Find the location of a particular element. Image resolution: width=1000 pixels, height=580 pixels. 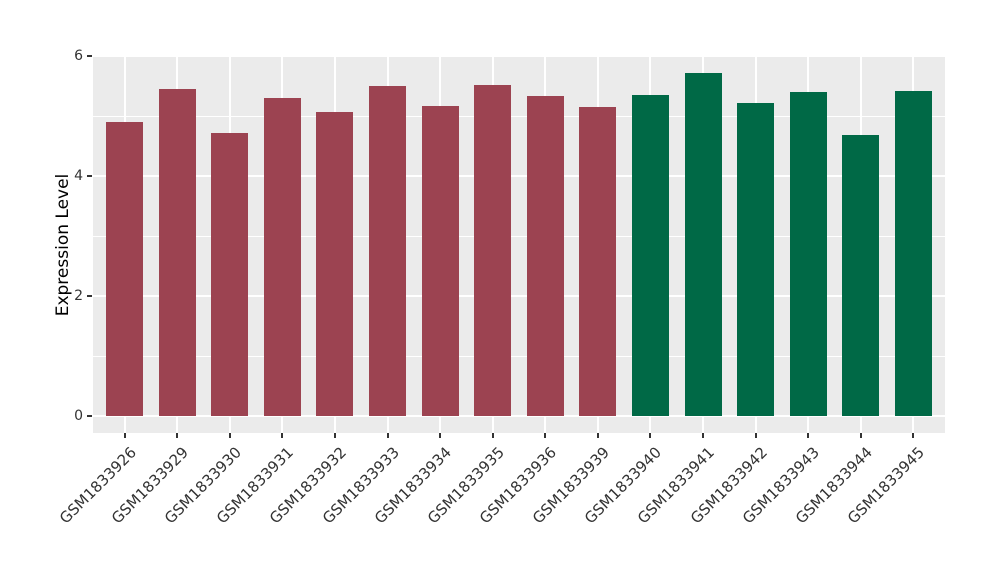

bar-GSM1833936 is located at coordinates (545, 255).